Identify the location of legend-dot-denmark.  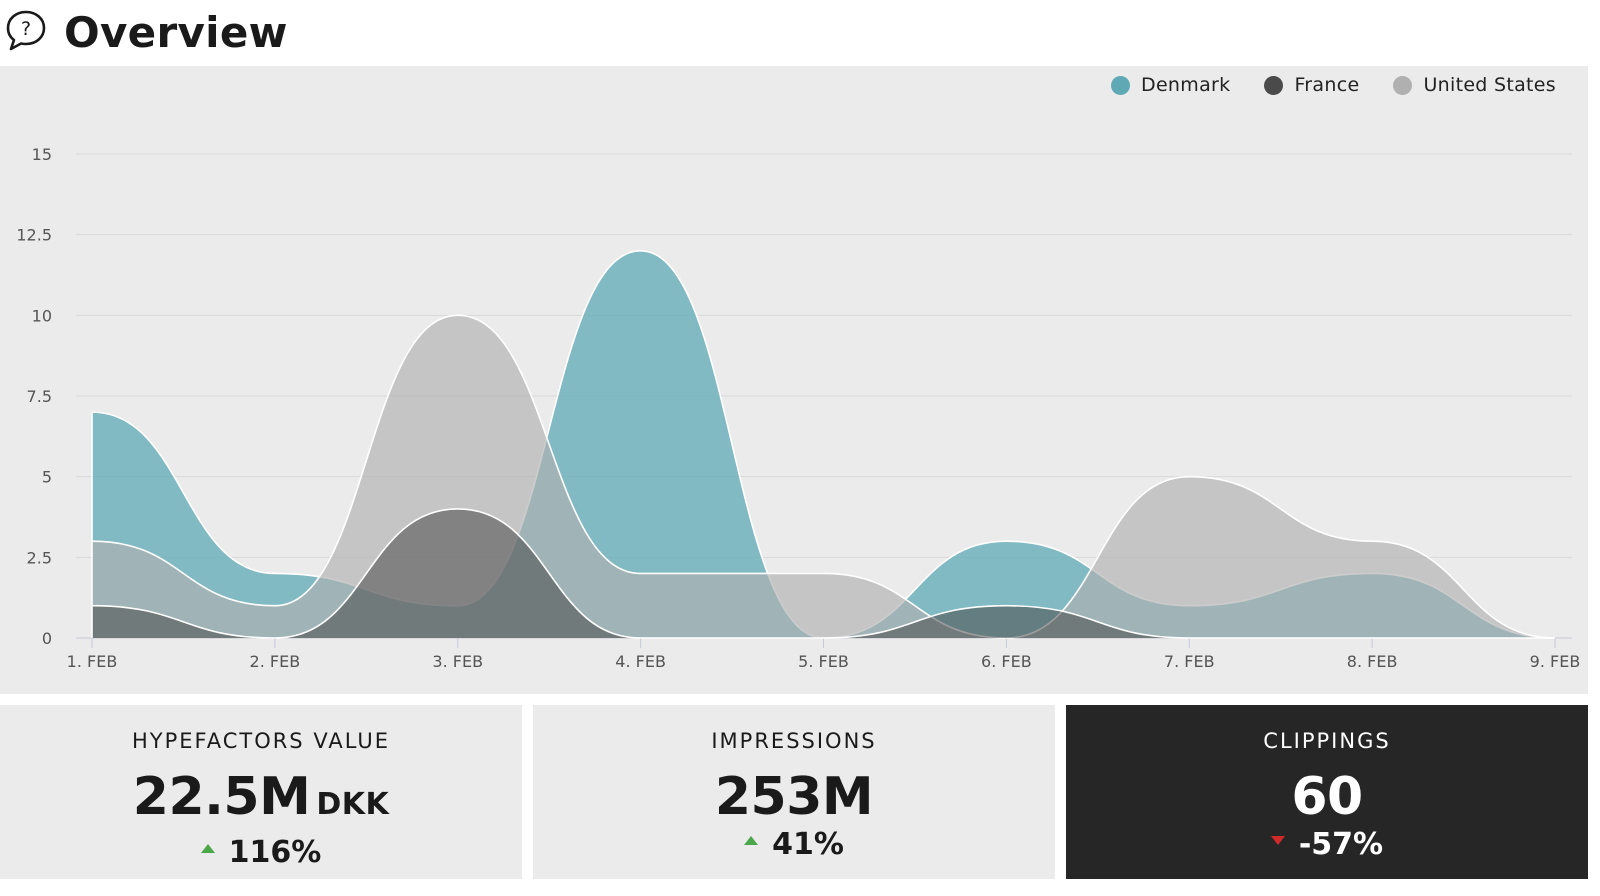
(1121, 85).